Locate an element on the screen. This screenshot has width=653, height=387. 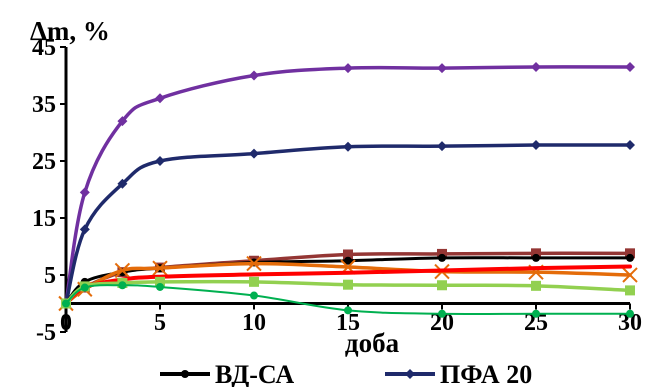
x-tick-label: 5 is located at coordinates (160, 323).